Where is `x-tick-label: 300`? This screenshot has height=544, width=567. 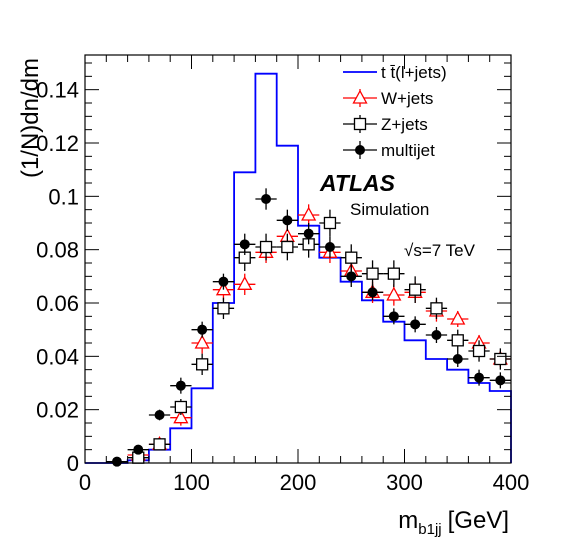 x-tick-label: 300 is located at coordinates (404, 482).